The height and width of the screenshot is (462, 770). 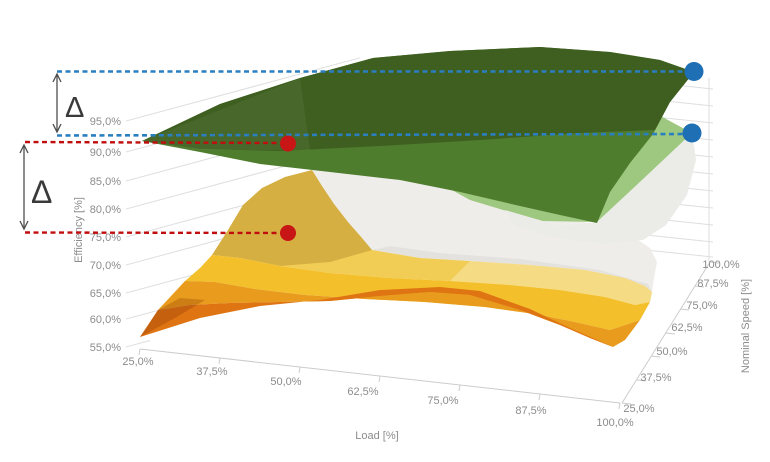 What do you see at coordinates (24, 187) in the screenshot?
I see `delta-arrow-lower` at bounding box center [24, 187].